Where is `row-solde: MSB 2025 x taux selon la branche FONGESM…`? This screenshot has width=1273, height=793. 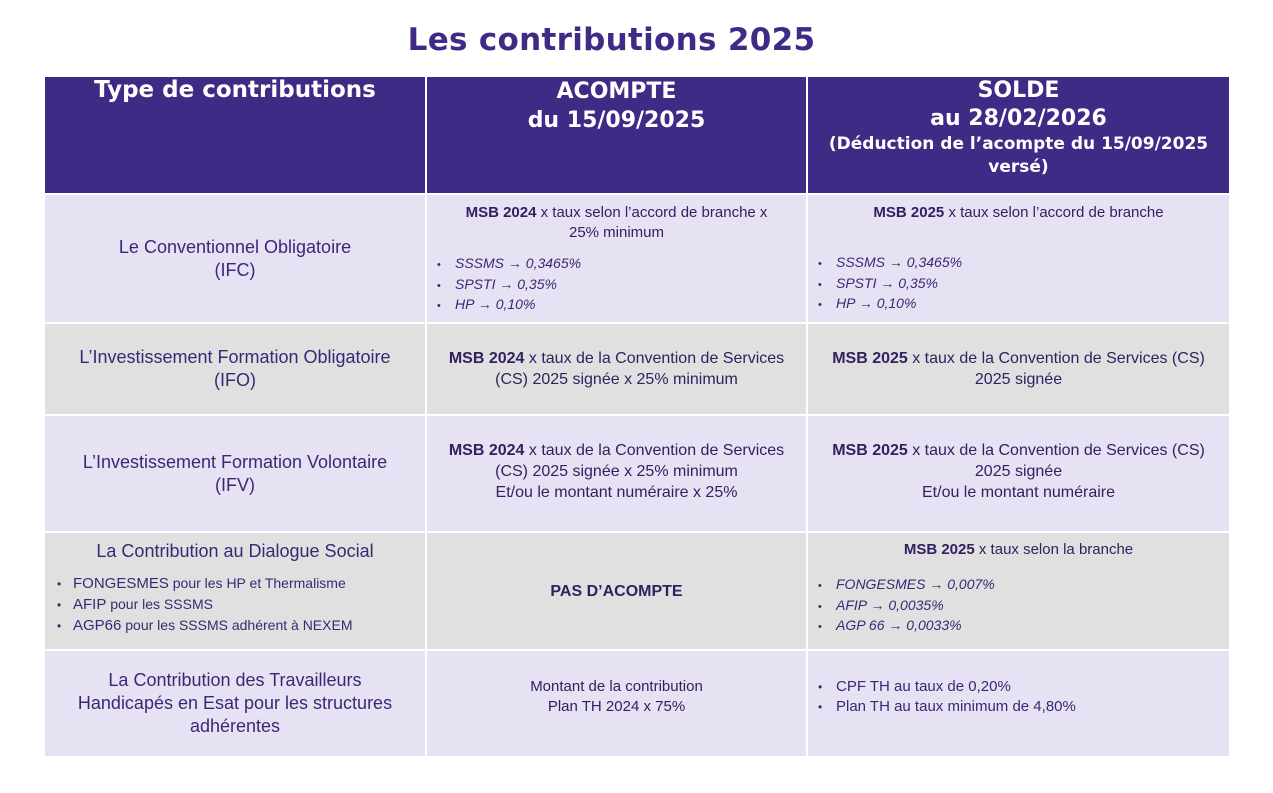 row-solde: MSB 2025 x taux selon la branche FONGESM… is located at coordinates (1018, 591).